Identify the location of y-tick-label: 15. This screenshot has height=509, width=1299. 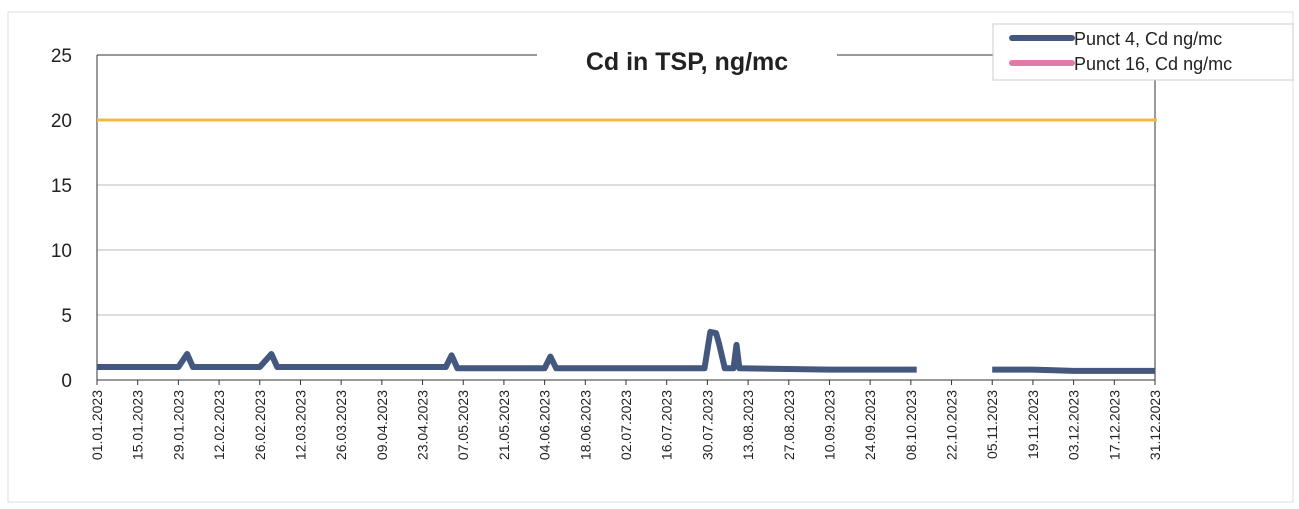
(61, 186).